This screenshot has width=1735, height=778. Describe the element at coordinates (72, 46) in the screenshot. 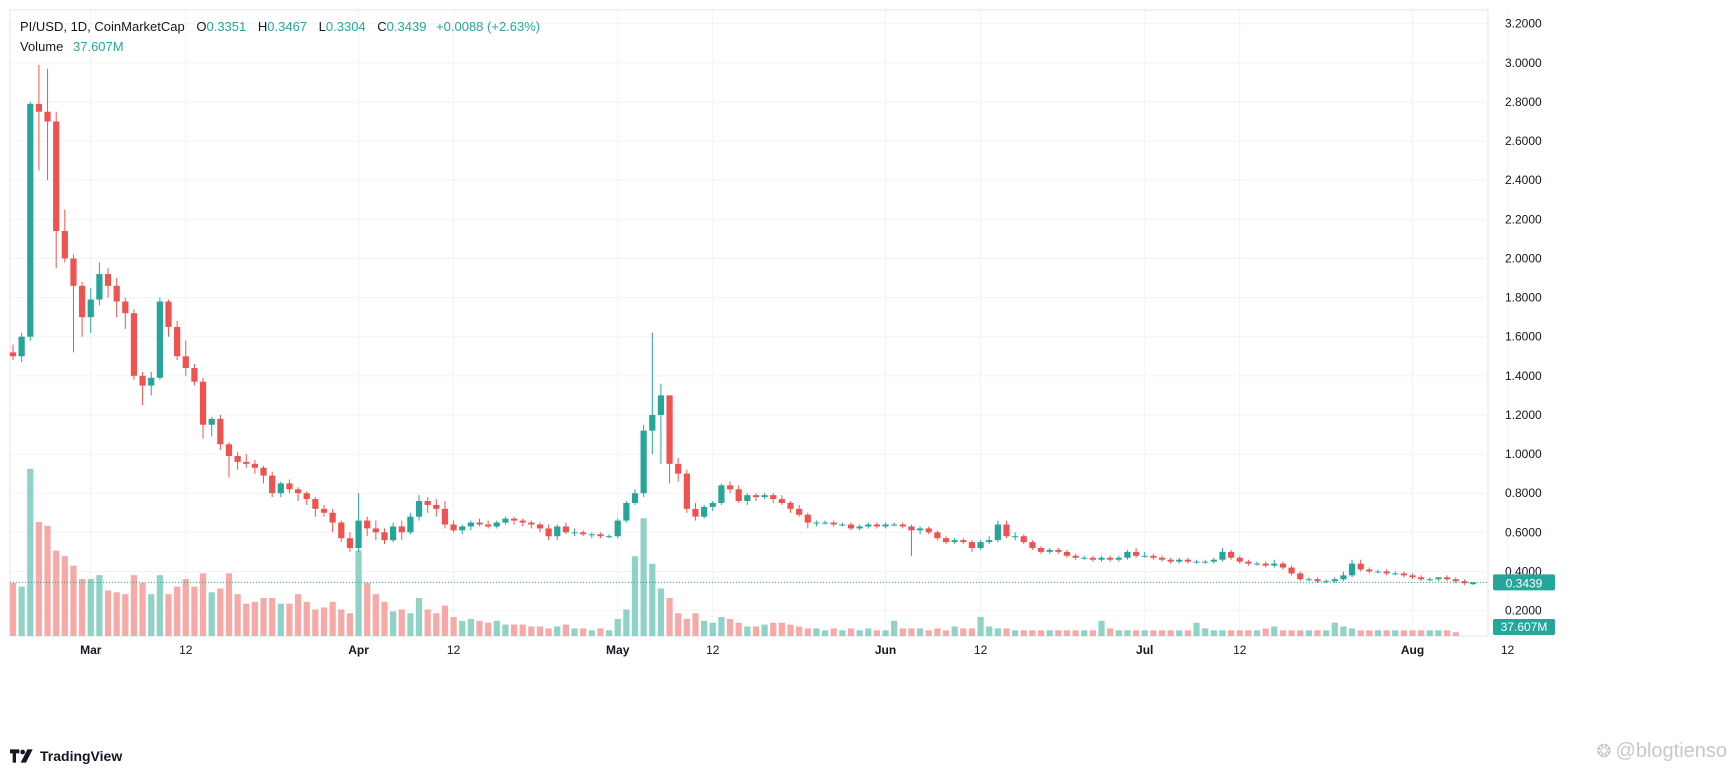

I see `volume-legend: Volume 37.607M` at that location.